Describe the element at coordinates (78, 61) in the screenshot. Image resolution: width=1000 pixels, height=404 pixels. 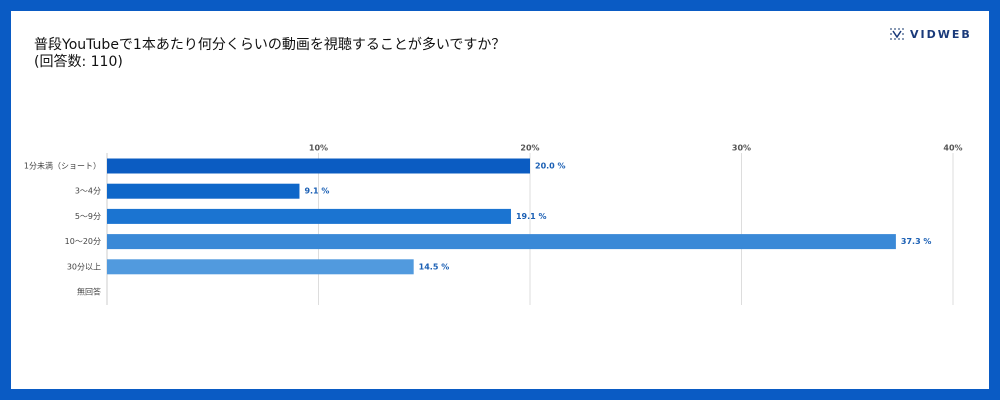
I see `chart-subtitle: (回答数: 110)` at that location.